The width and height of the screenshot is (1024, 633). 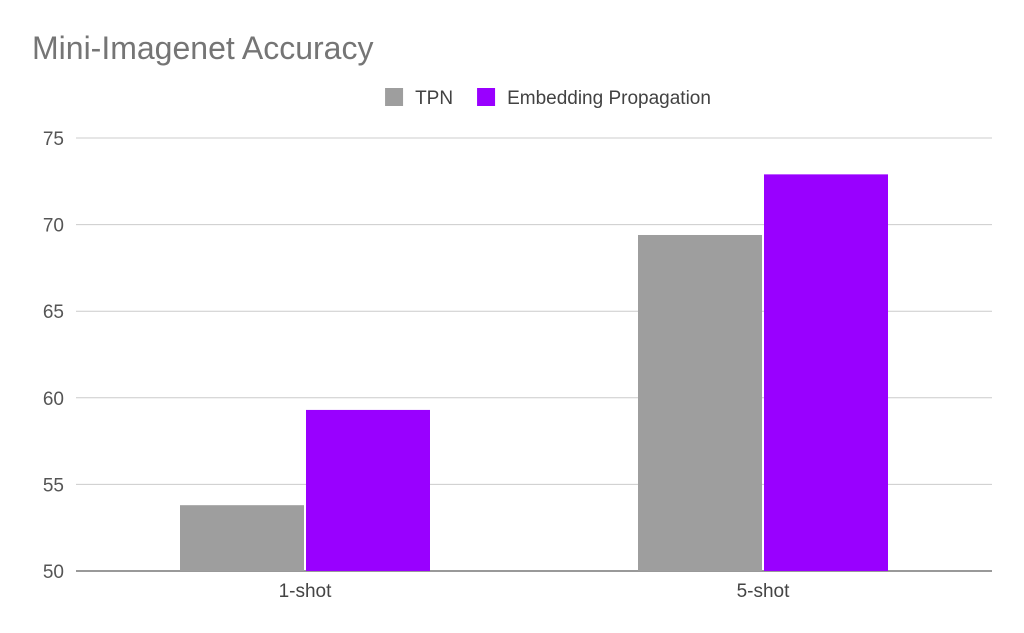 I want to click on y-tick-label: 55, so click(x=53, y=485).